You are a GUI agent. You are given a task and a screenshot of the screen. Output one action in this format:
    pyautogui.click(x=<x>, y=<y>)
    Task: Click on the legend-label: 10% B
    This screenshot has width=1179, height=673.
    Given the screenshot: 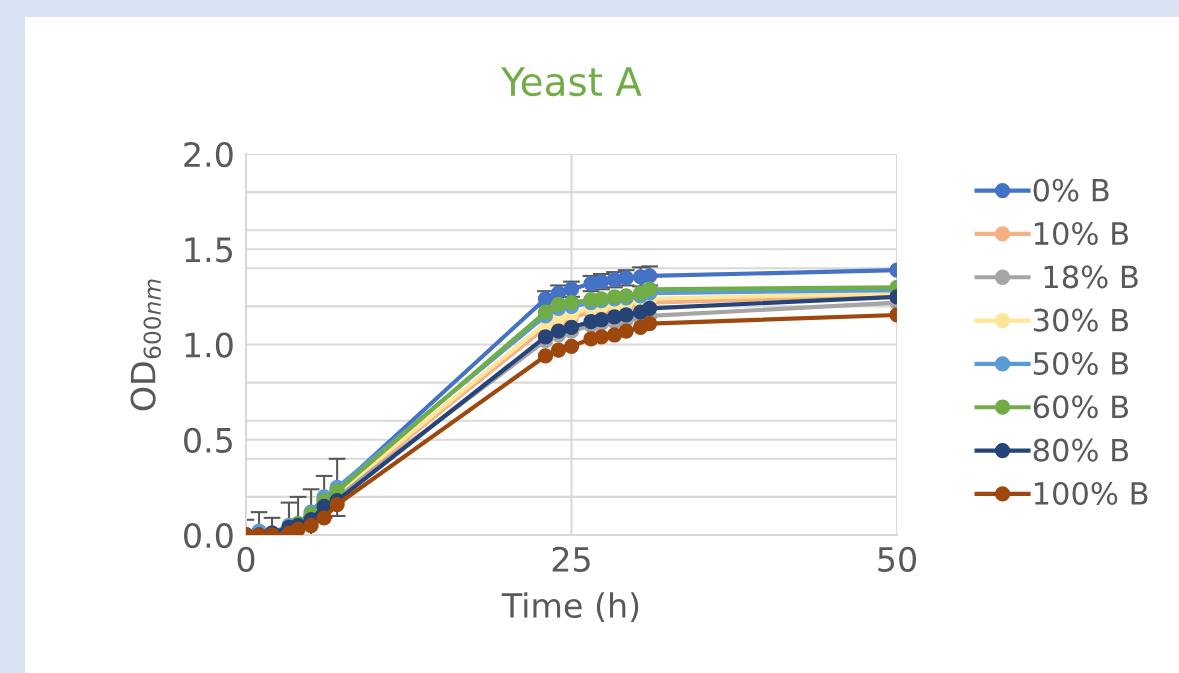 What is the action you would take?
    pyautogui.click(x=1081, y=233)
    